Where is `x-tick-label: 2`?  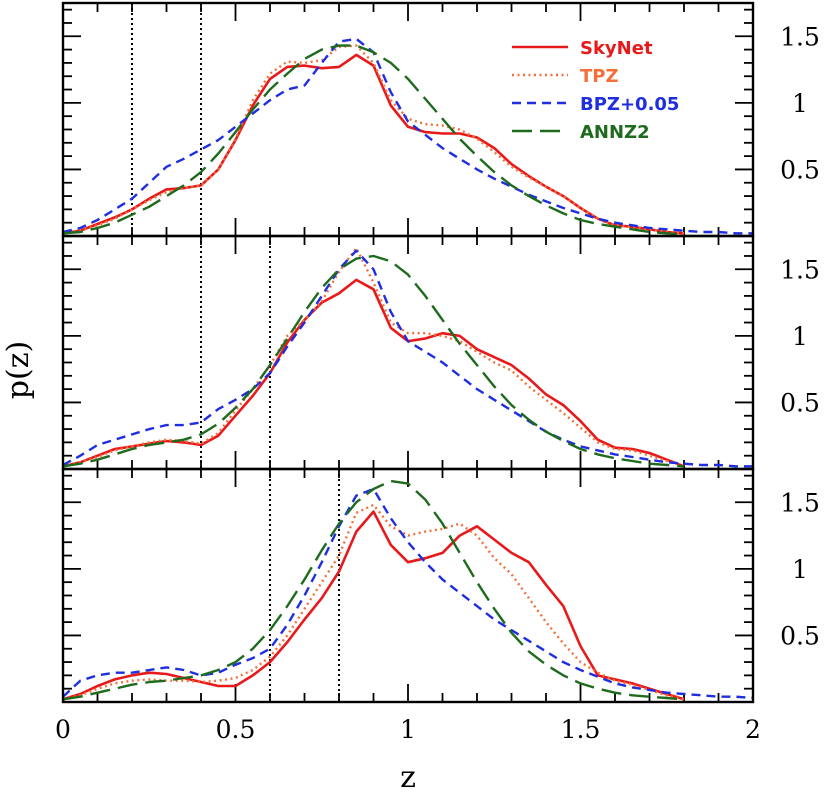 x-tick-label: 2 is located at coordinates (753, 729).